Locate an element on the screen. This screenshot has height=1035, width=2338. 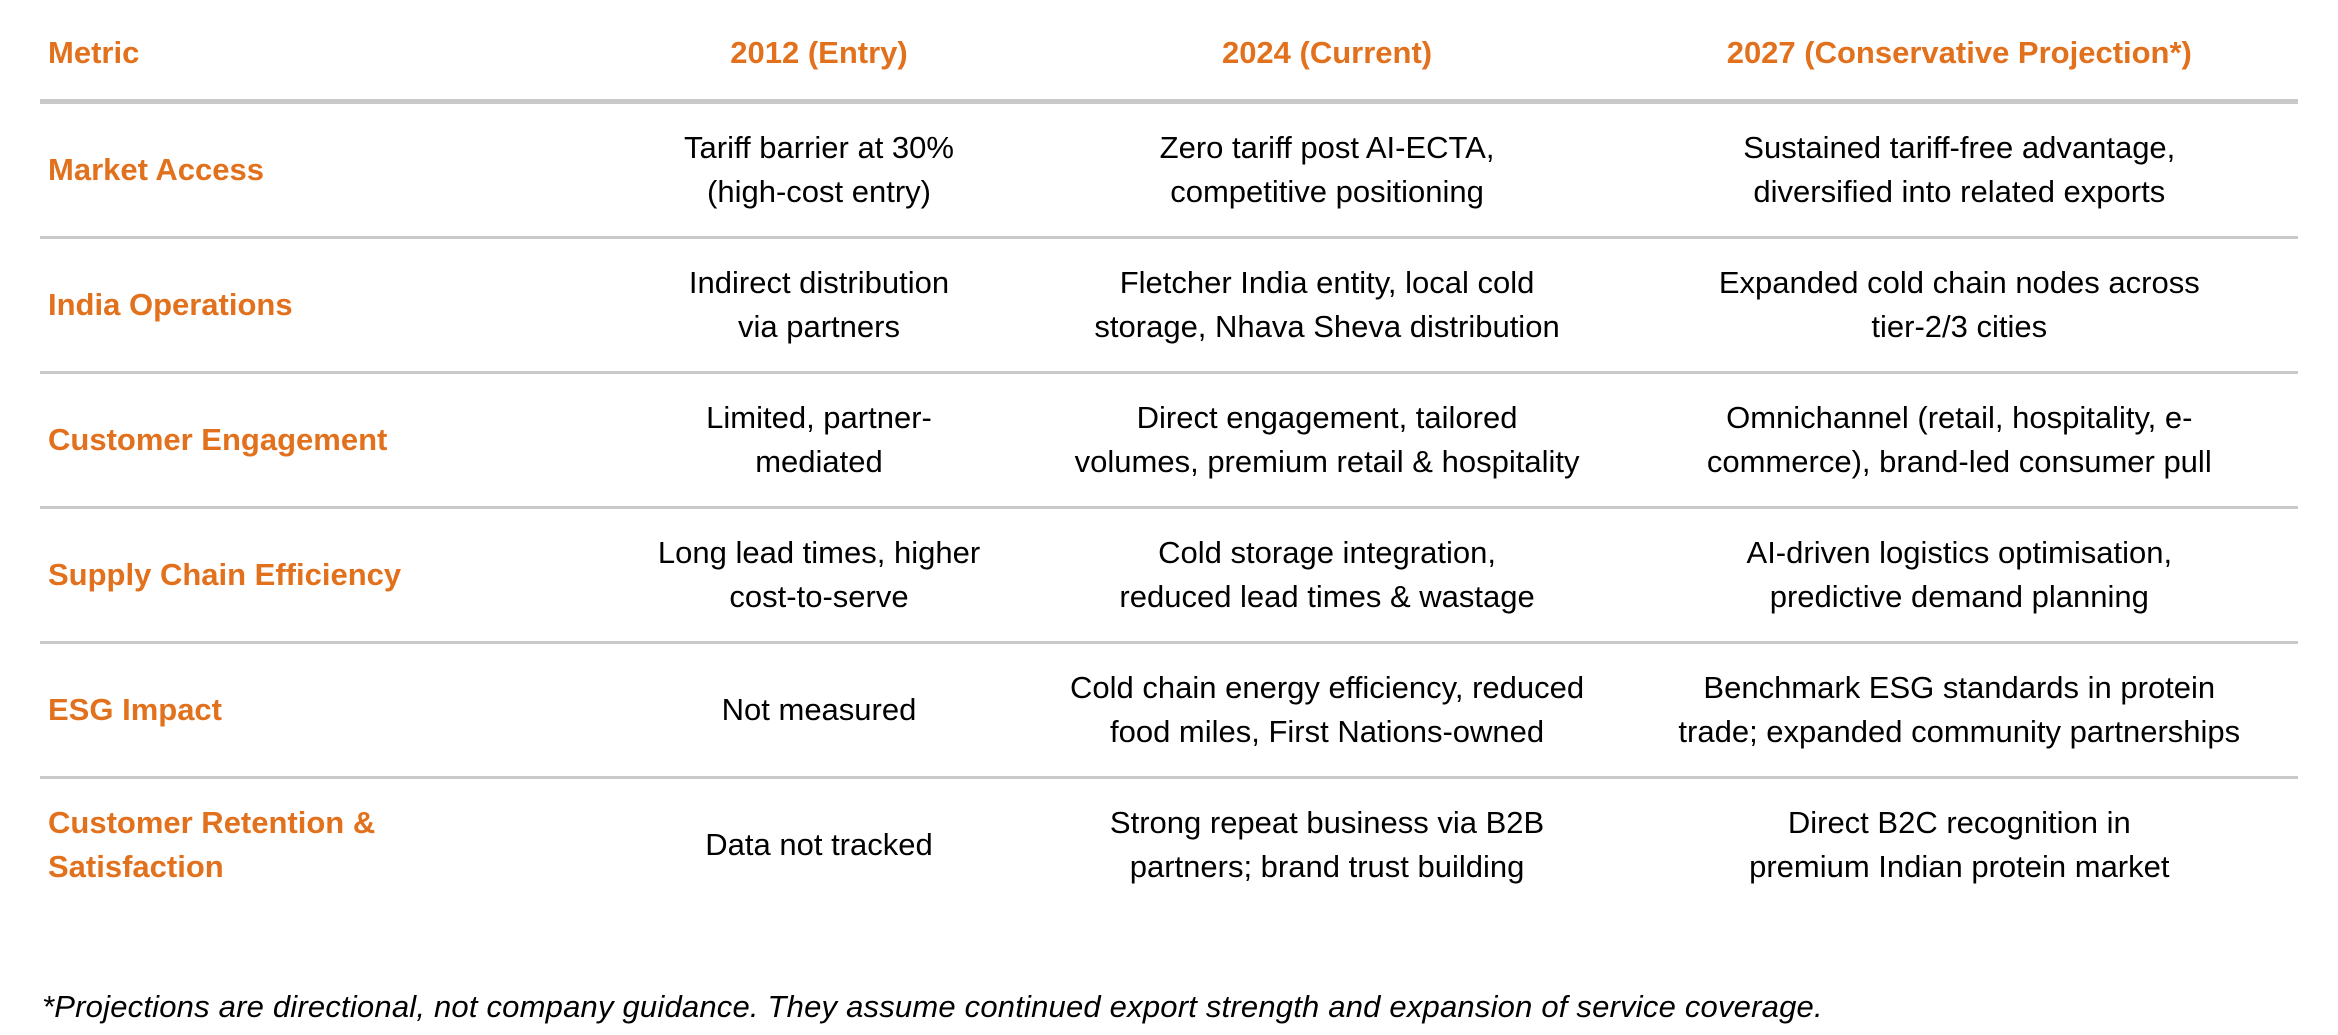
column-header-2012: 2012 (Entry) is located at coordinates (819, 57).